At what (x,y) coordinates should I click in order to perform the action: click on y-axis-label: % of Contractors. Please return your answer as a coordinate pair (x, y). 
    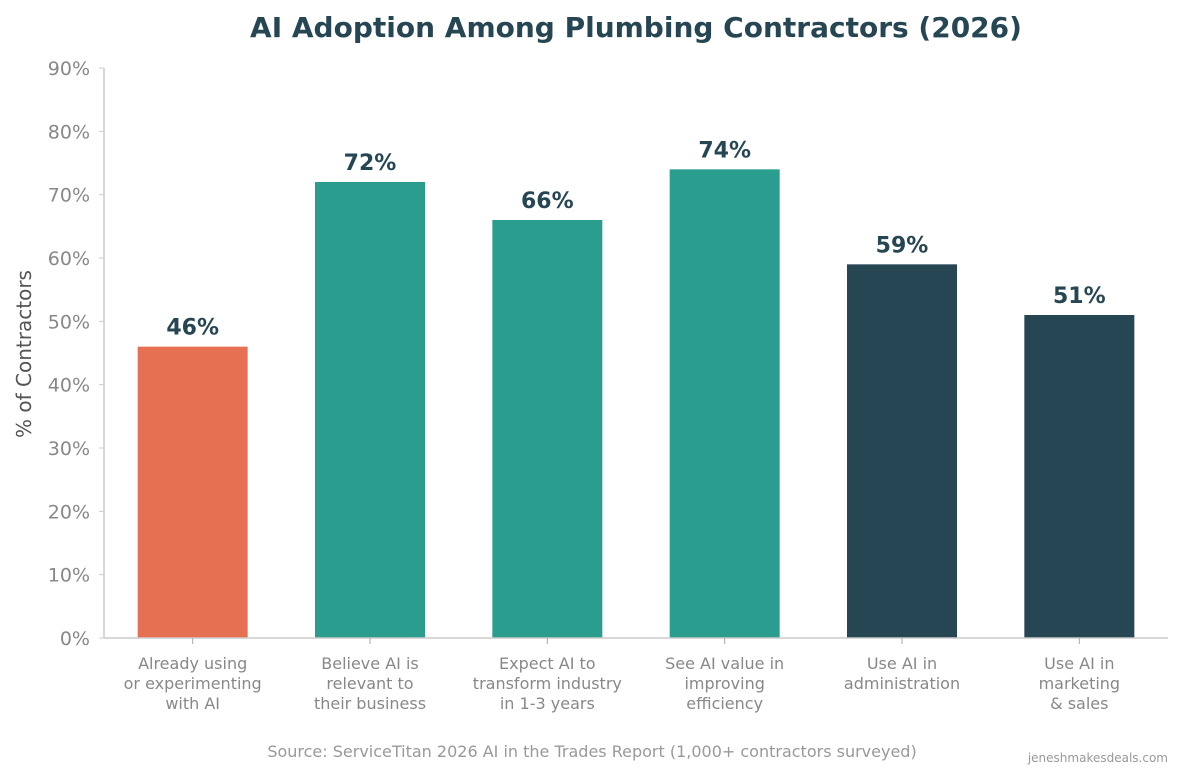
    Looking at the image, I should click on (24, 354).